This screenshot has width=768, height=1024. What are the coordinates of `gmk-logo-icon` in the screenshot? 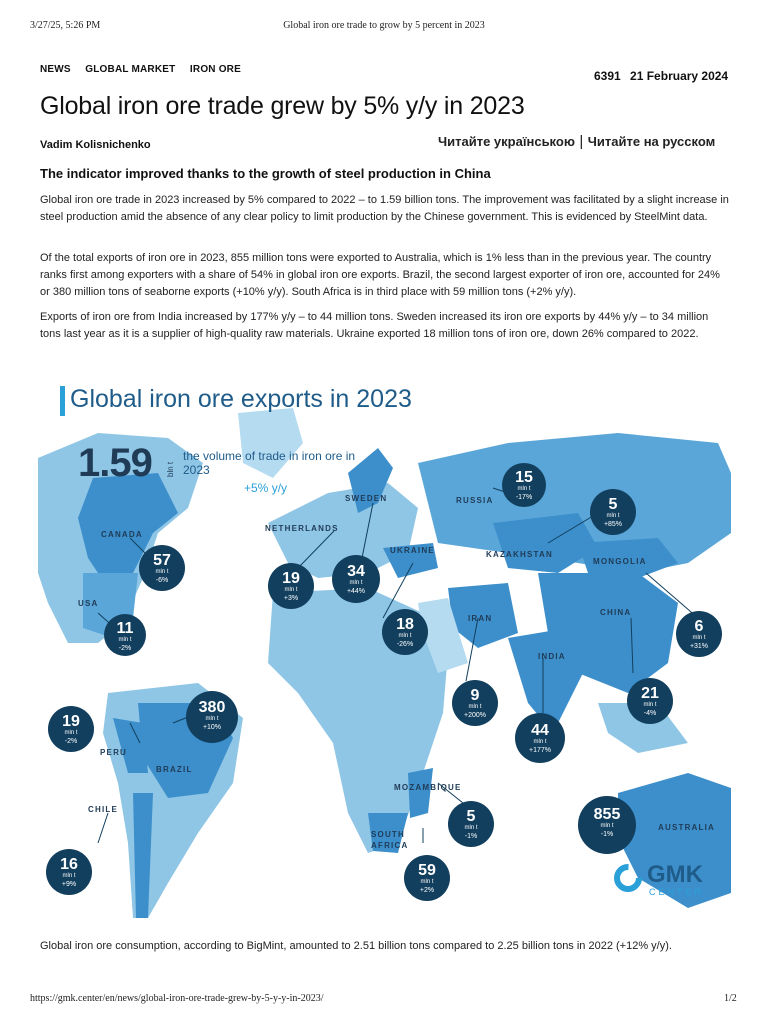 It's located at (628, 878).